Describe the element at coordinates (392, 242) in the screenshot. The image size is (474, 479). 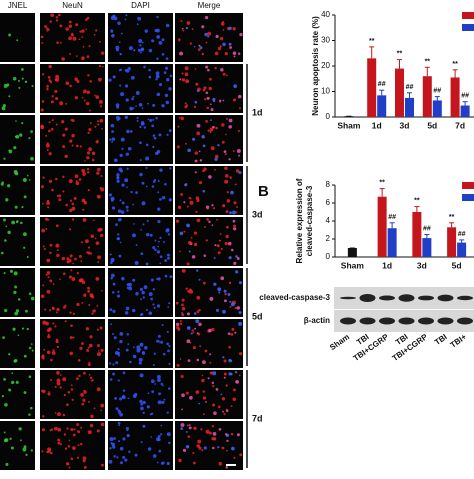
I see `bar` at that location.